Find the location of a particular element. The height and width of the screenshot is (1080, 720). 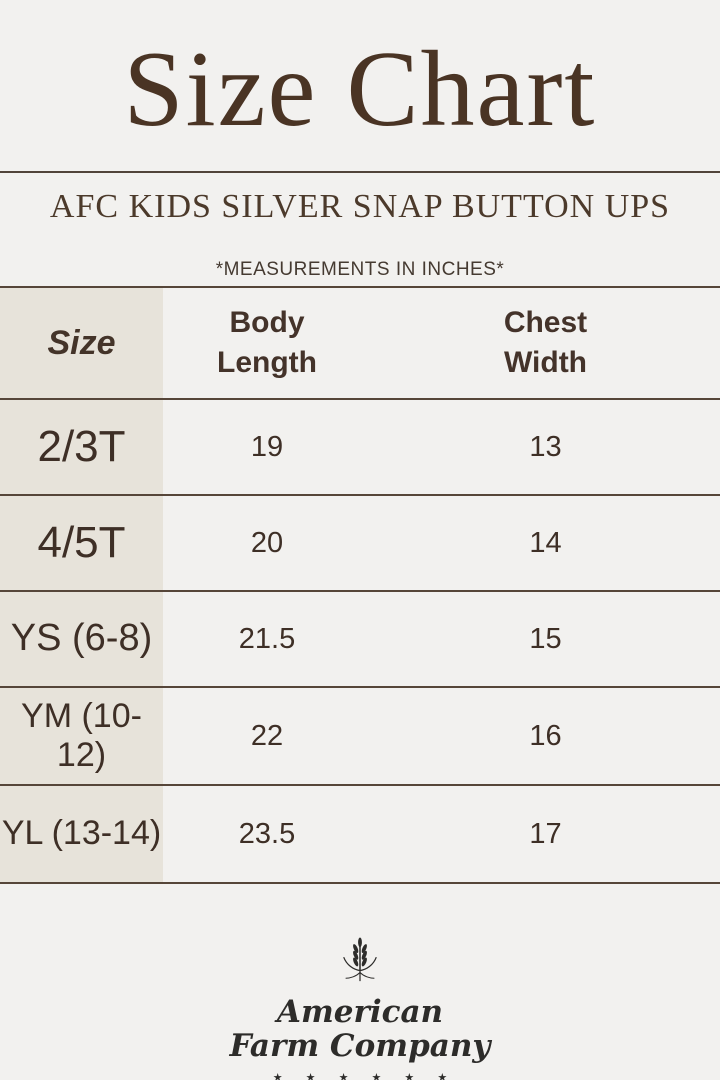

size-cell: YL (13-14) is located at coordinates (81, 833).